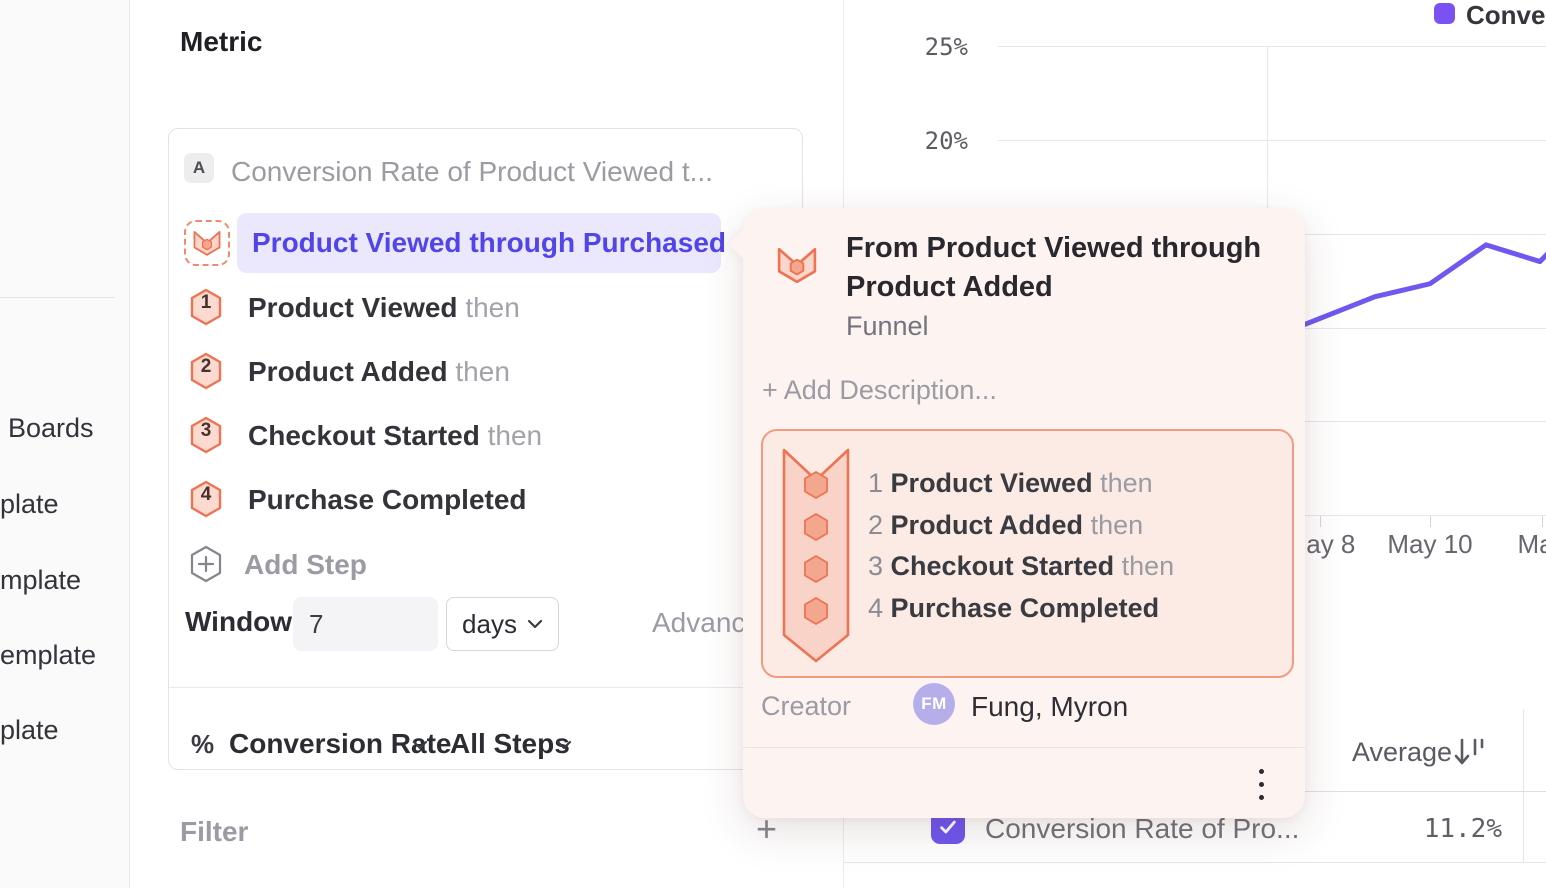 The image size is (1546, 888). I want to click on sidebar-item-template-4: plate, so click(29, 730).